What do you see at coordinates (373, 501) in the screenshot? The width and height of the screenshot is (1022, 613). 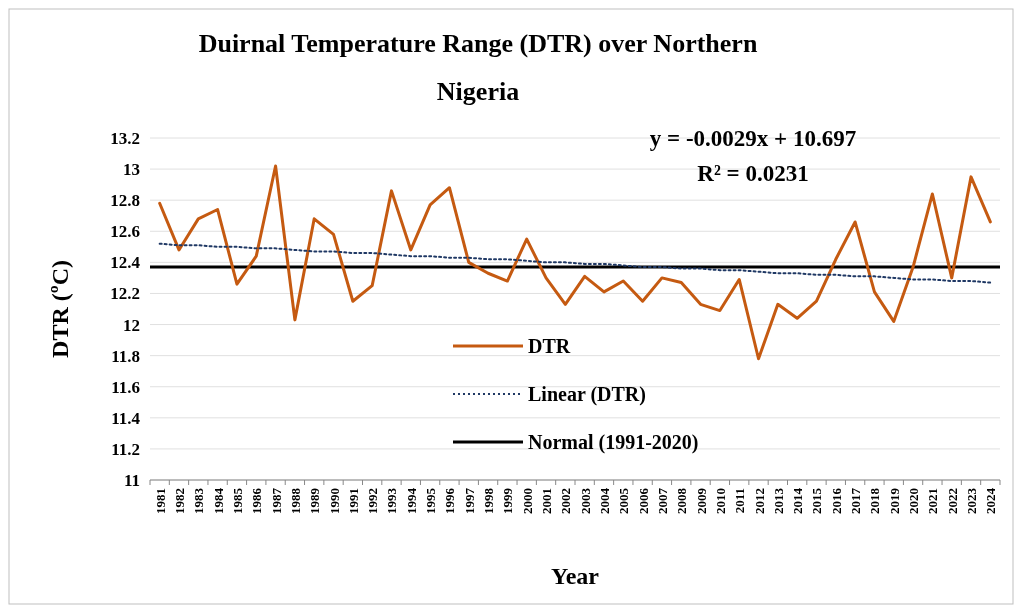 I see `x-tick-label: 1992` at bounding box center [373, 501].